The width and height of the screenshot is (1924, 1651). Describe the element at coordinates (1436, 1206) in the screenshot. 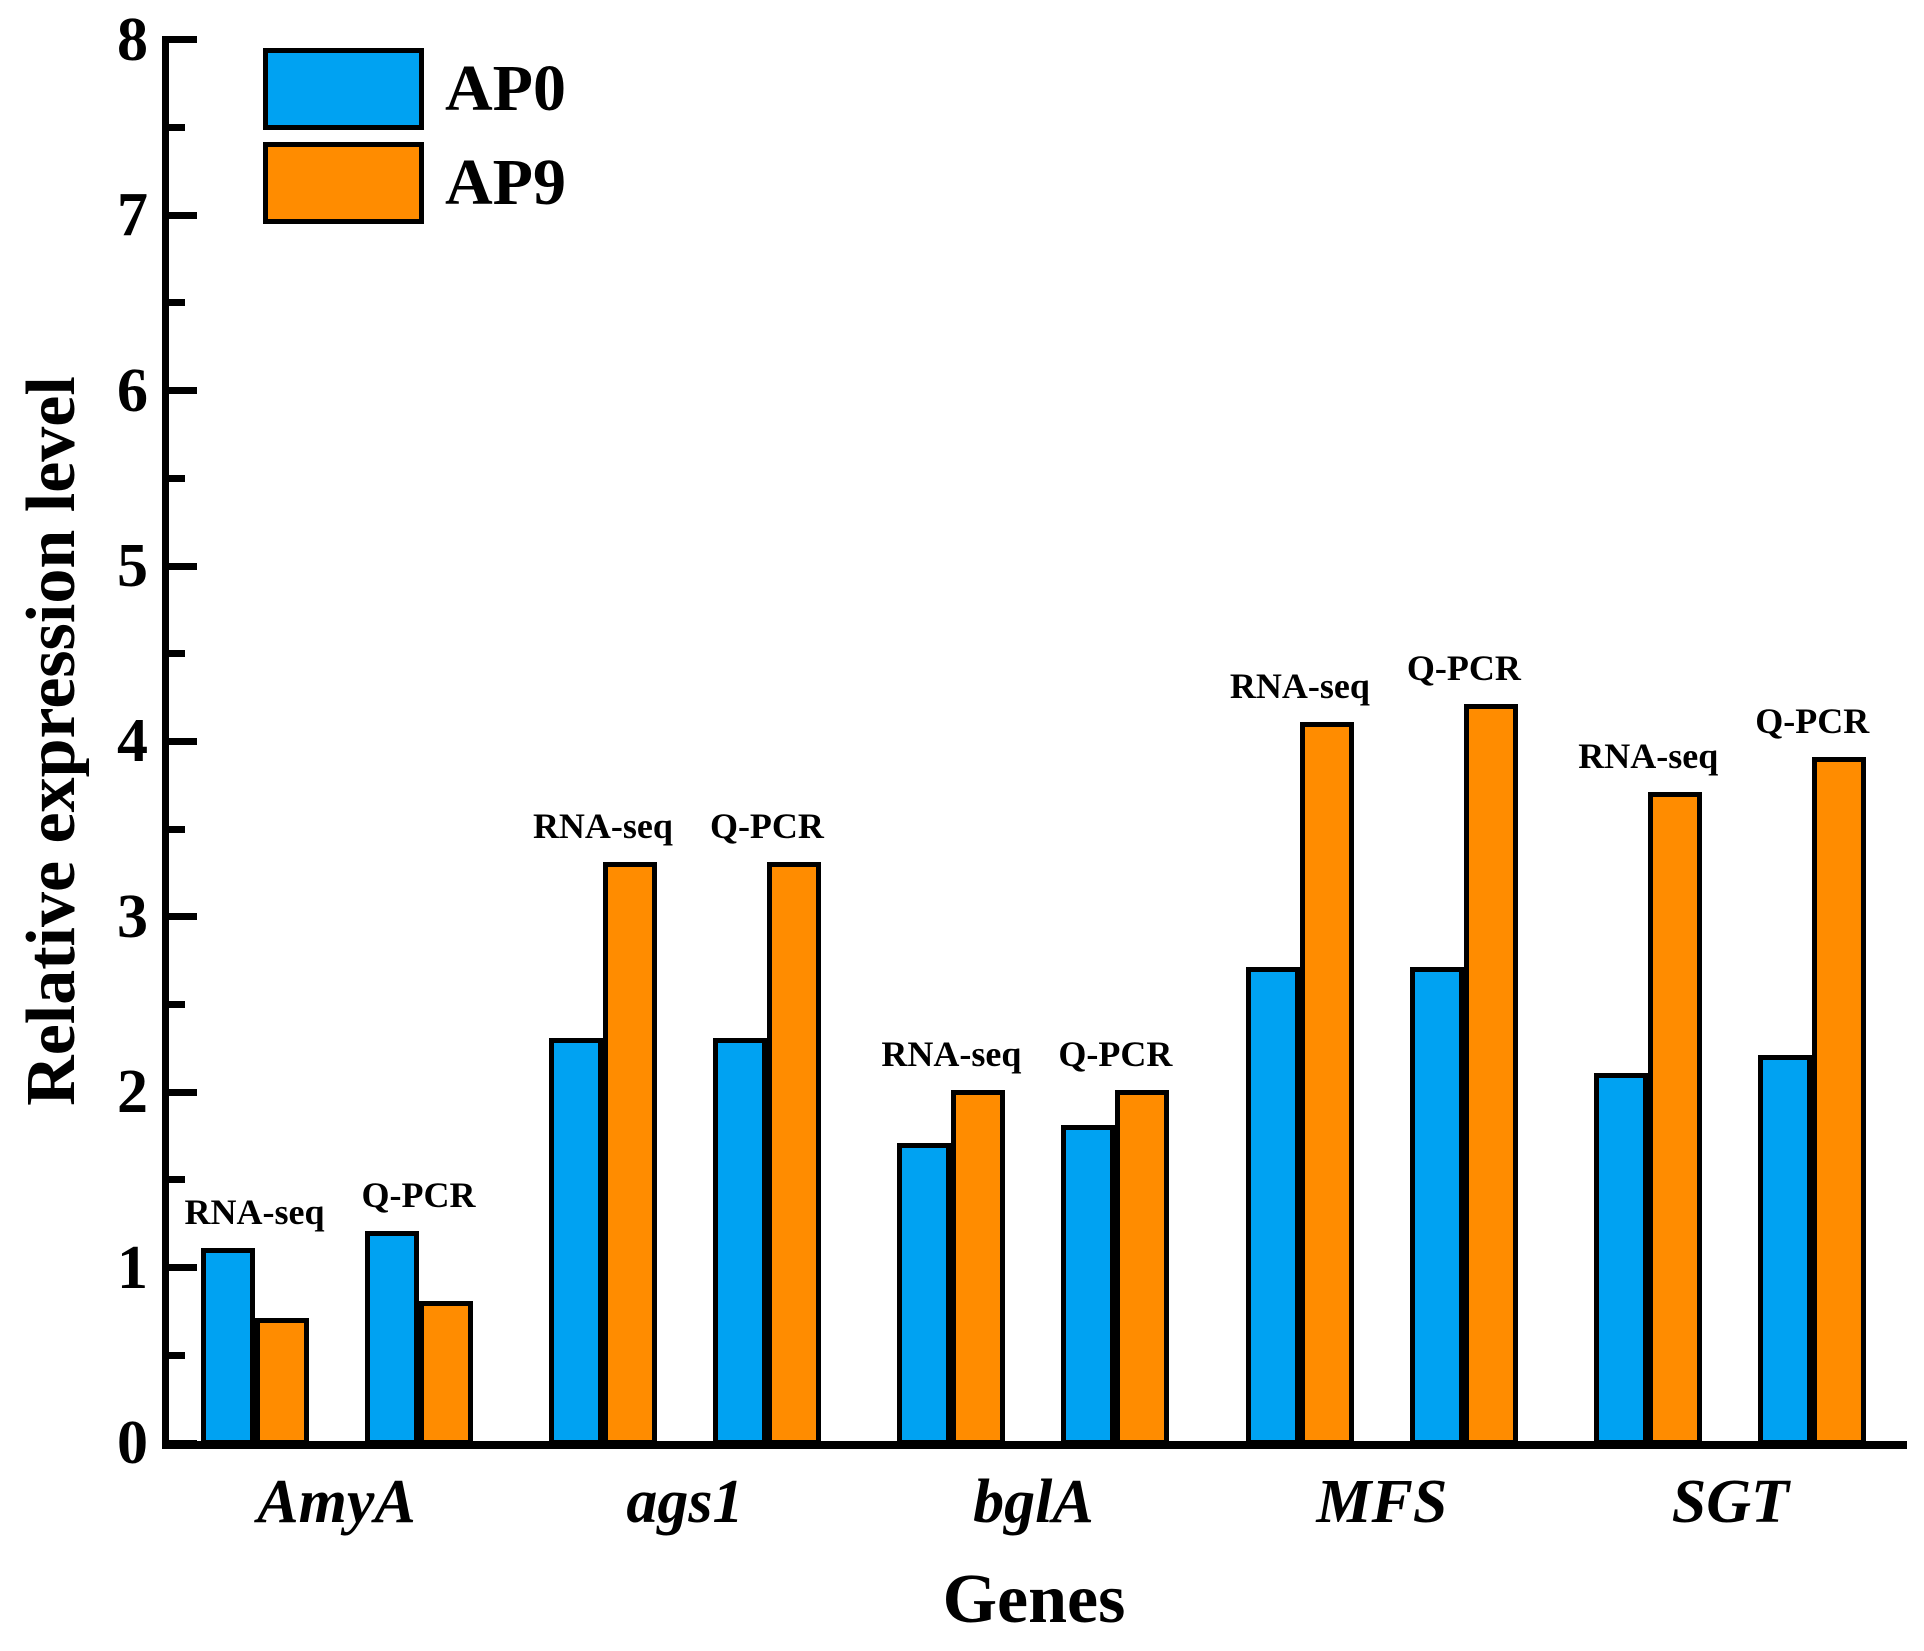

I see `bar-ap0-MFS-Q-PCR` at that location.